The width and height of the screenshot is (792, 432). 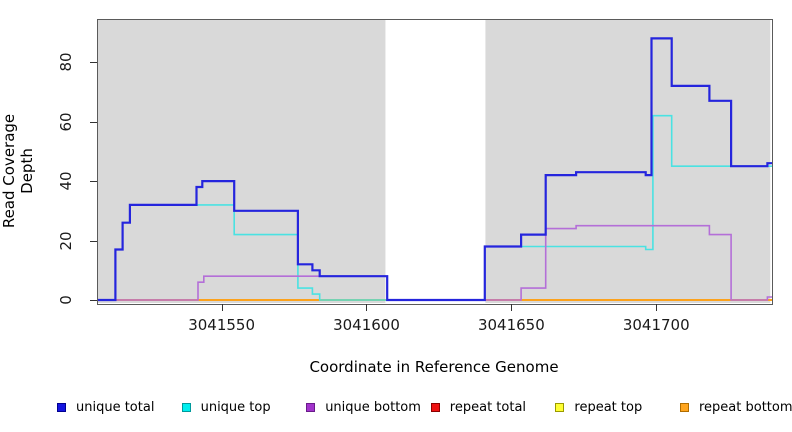 What do you see at coordinates (115, 407) in the screenshot?
I see `legend-label: unique total` at bounding box center [115, 407].